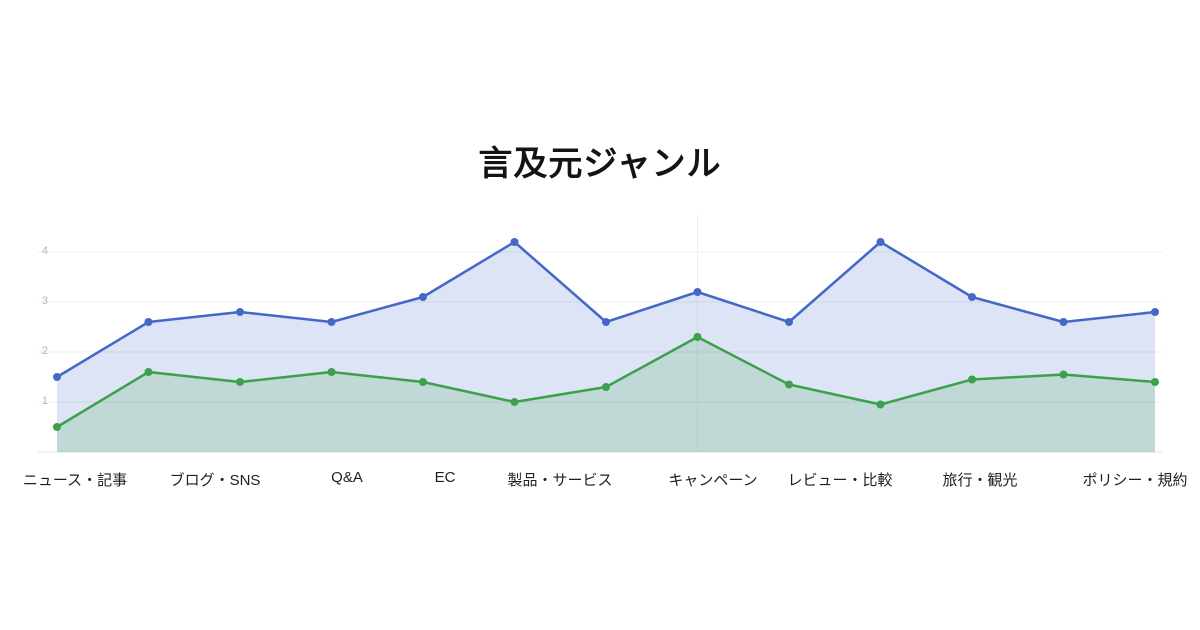 The height and width of the screenshot is (630, 1200). What do you see at coordinates (44, 301) in the screenshot?
I see `y-tick-label: 3` at bounding box center [44, 301].